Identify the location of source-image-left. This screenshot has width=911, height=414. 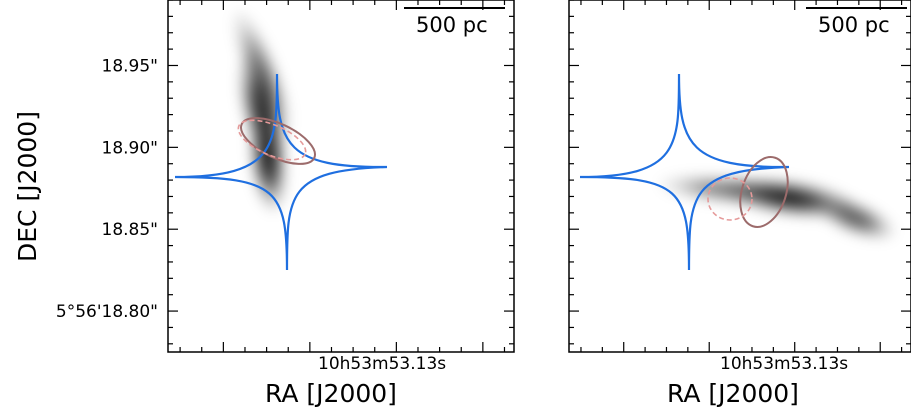
(262, 110).